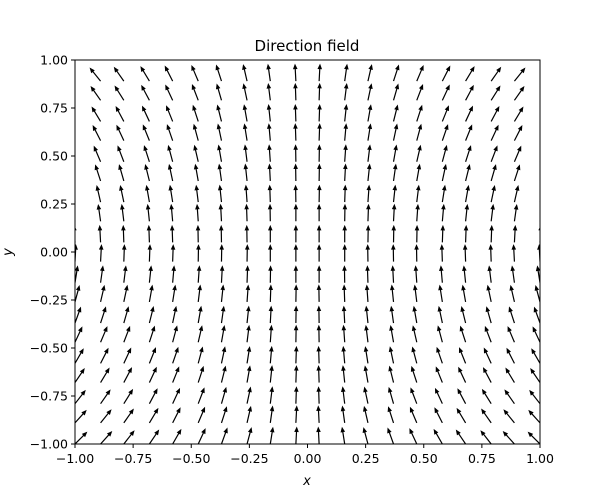  What do you see at coordinates (54, 156) in the screenshot?
I see `y-tick-label: 0.50` at bounding box center [54, 156].